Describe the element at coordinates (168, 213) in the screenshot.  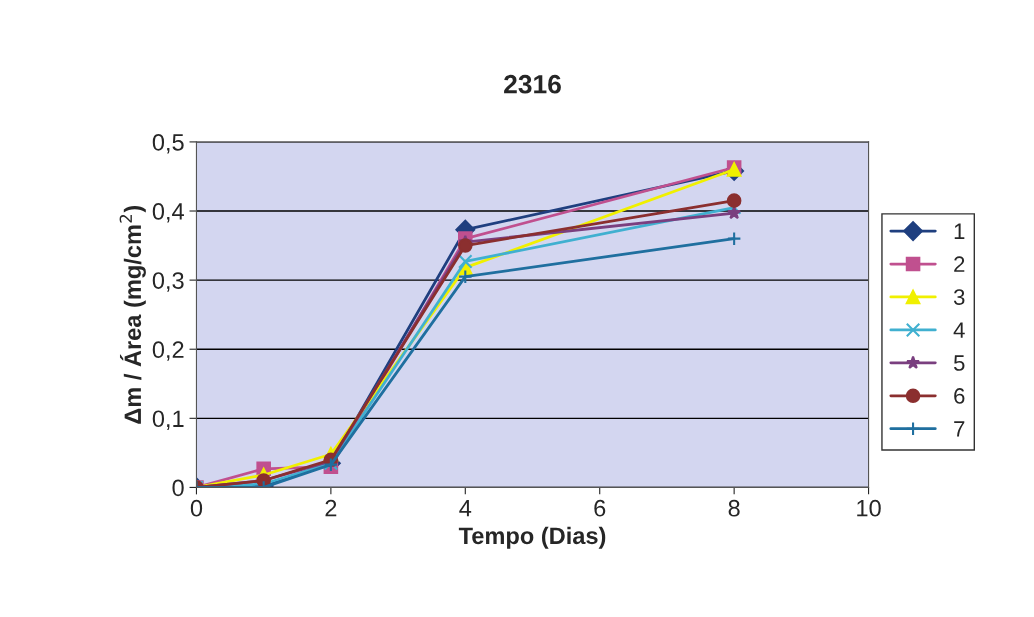
I see `y-tick-label: 0,4` at that location.